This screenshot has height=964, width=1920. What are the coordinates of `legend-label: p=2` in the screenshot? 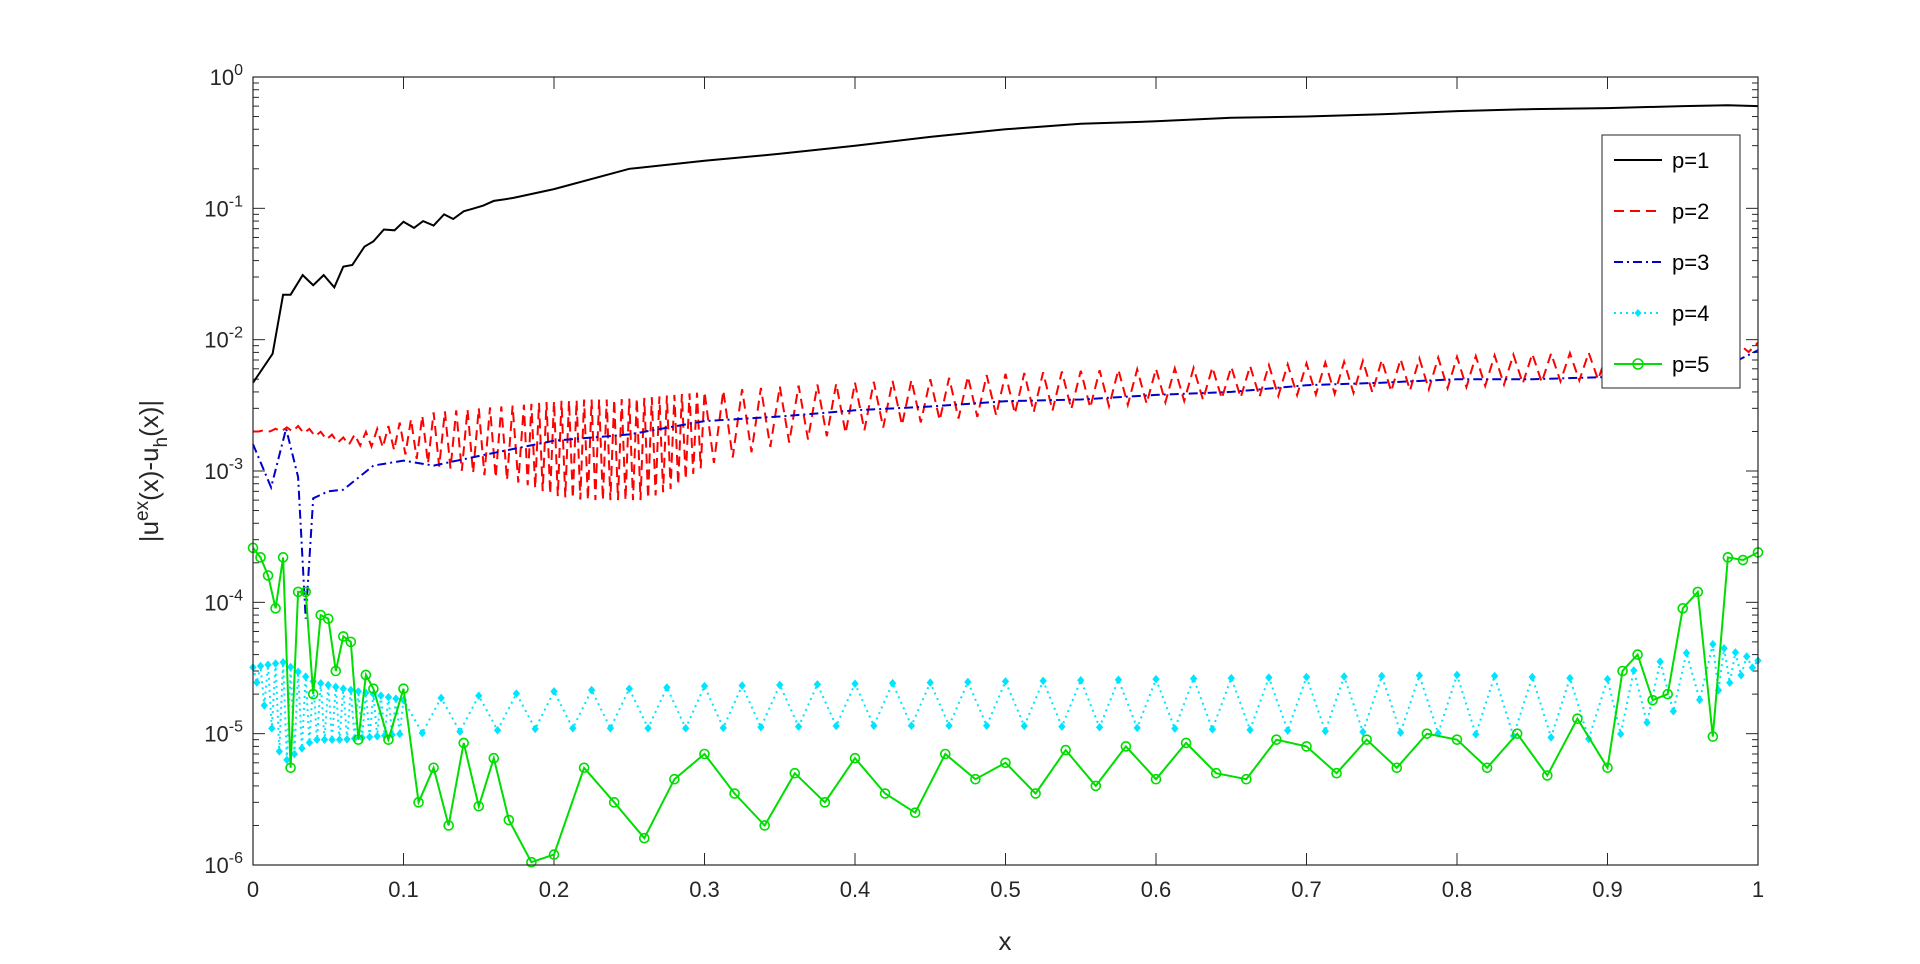 It's located at (1690, 211).